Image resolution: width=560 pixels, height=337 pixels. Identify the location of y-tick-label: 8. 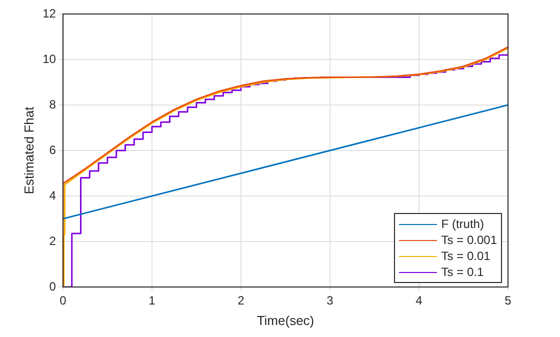
(52, 104).